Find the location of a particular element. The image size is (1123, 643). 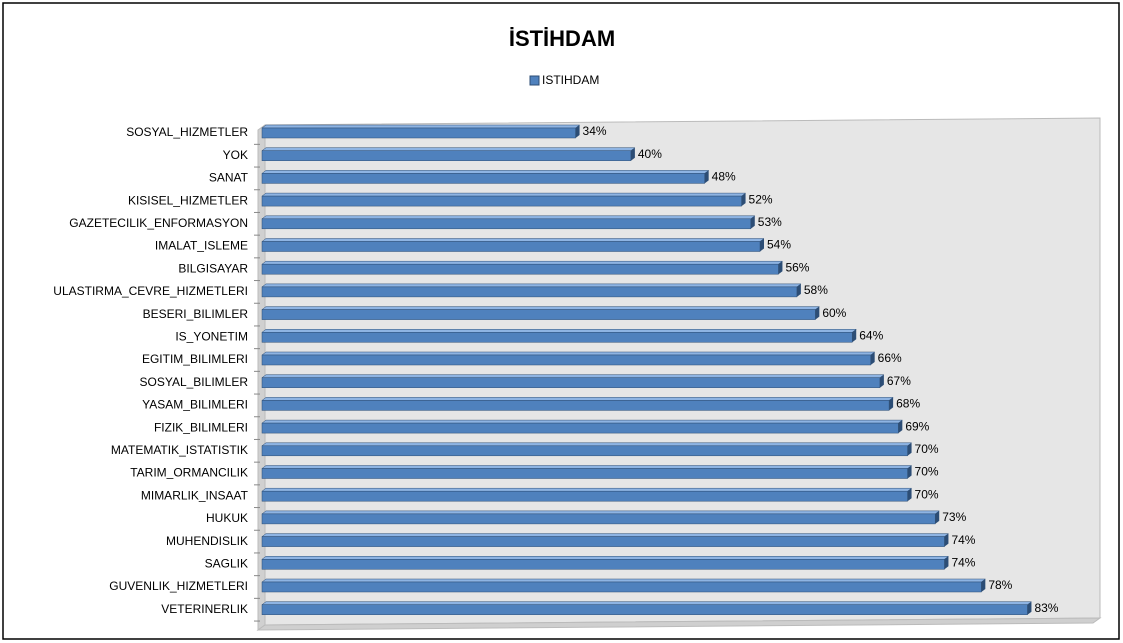

data-label: 52% is located at coordinates (761, 199).